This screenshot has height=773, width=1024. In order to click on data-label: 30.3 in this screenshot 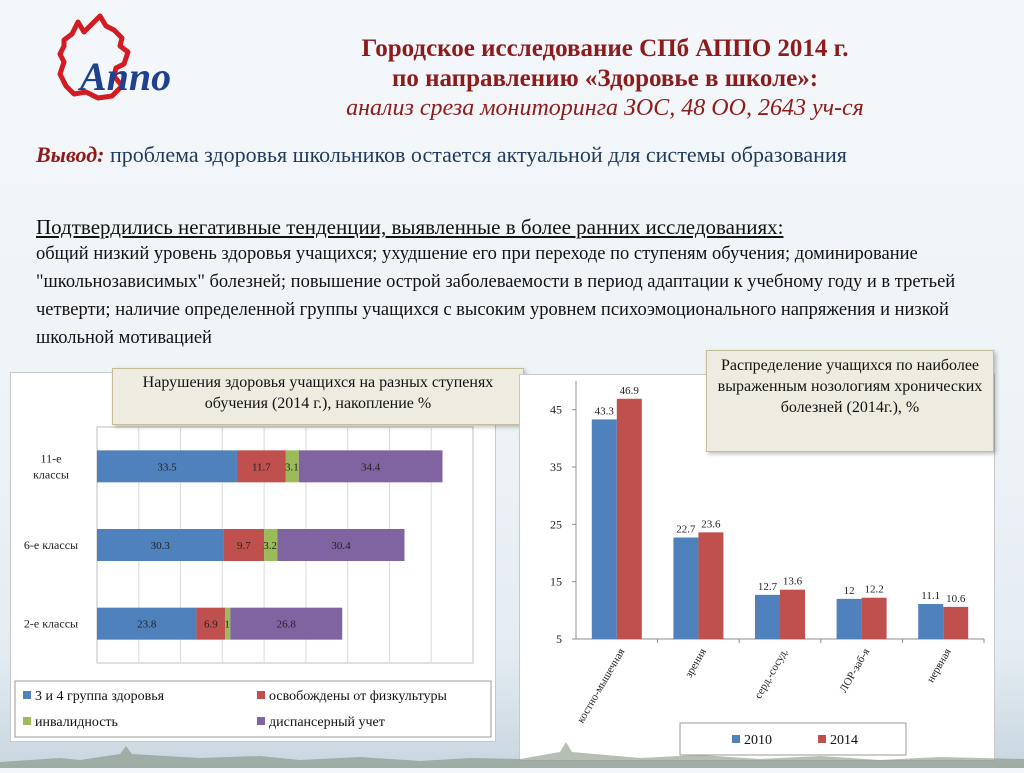, I will do `click(161, 546)`.